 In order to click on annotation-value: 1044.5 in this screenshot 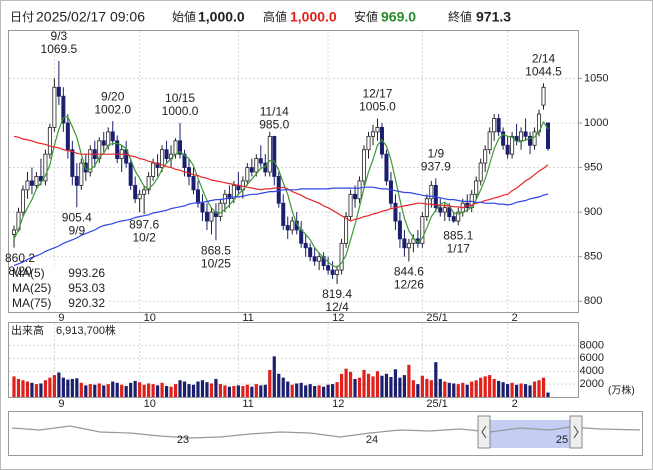, I will do `click(543, 71)`.